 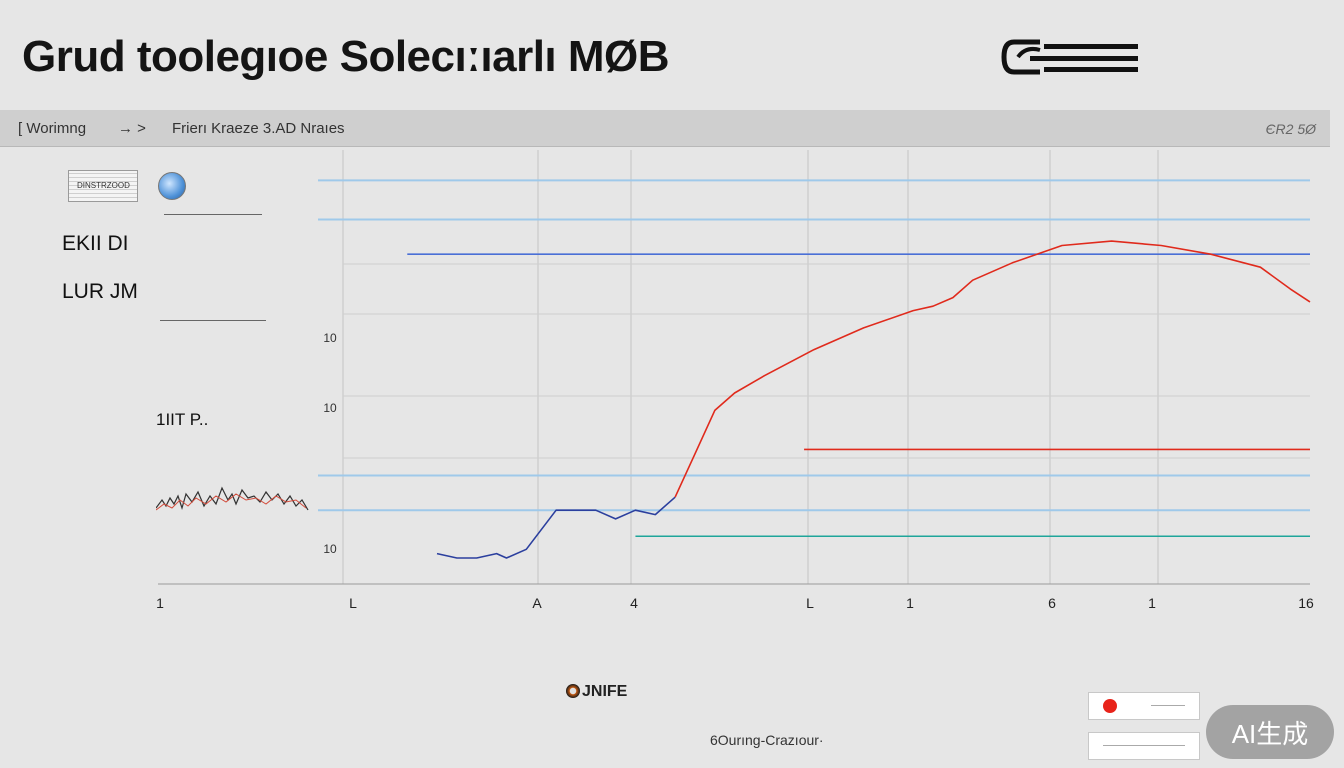 What do you see at coordinates (232, 498) in the screenshot?
I see `sparkline` at bounding box center [232, 498].